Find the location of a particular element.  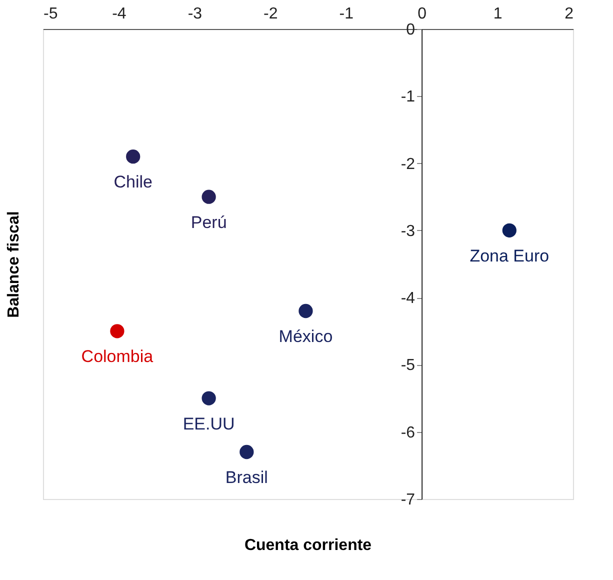

x-tick-label: -1 is located at coordinates (346, 14).